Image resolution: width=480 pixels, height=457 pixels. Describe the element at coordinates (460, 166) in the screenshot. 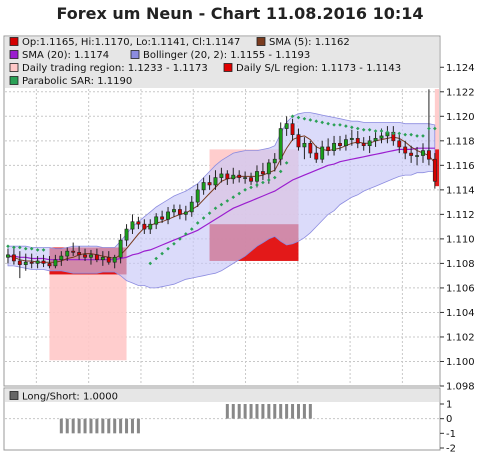

I see `y-tick-label: 1.116` at that location.